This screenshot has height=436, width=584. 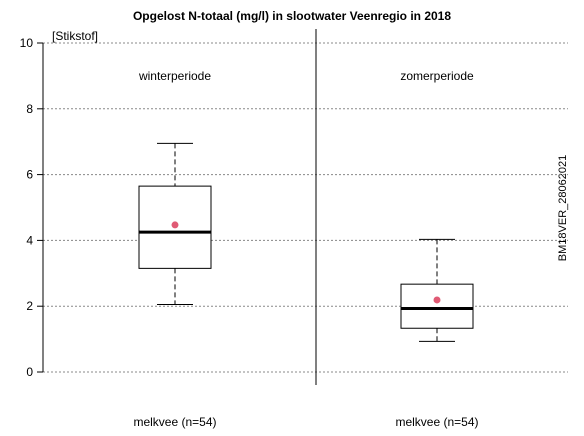 I want to click on panel-winter: winterperiode melkvee (n=54), so click(x=174, y=249).